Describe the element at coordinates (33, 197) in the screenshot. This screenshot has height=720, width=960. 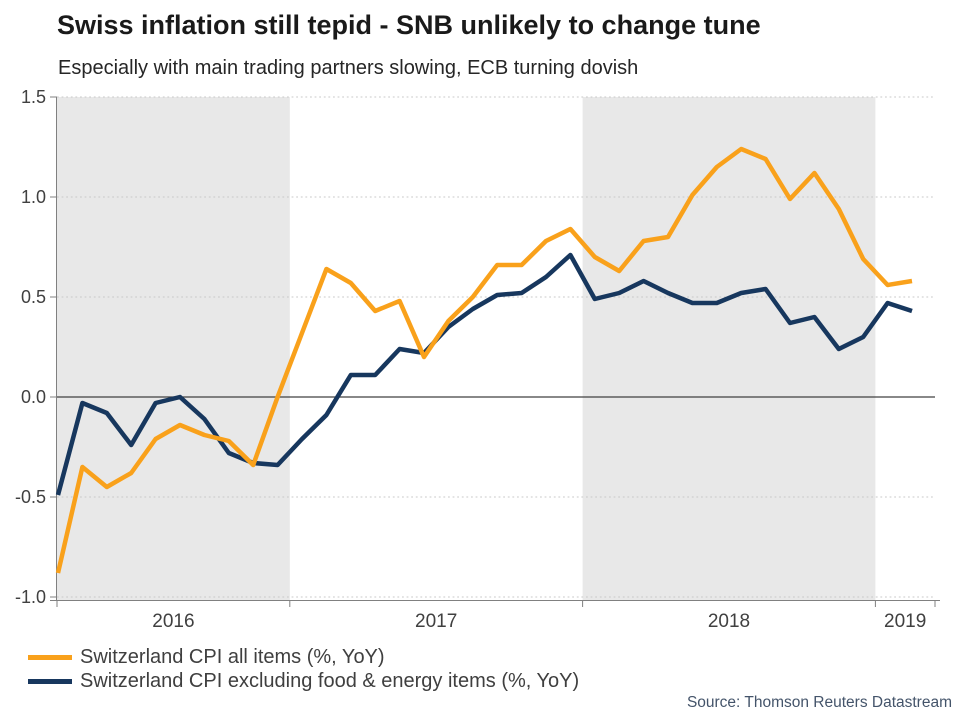
I see `y-axis-label: 1.0` at that location.